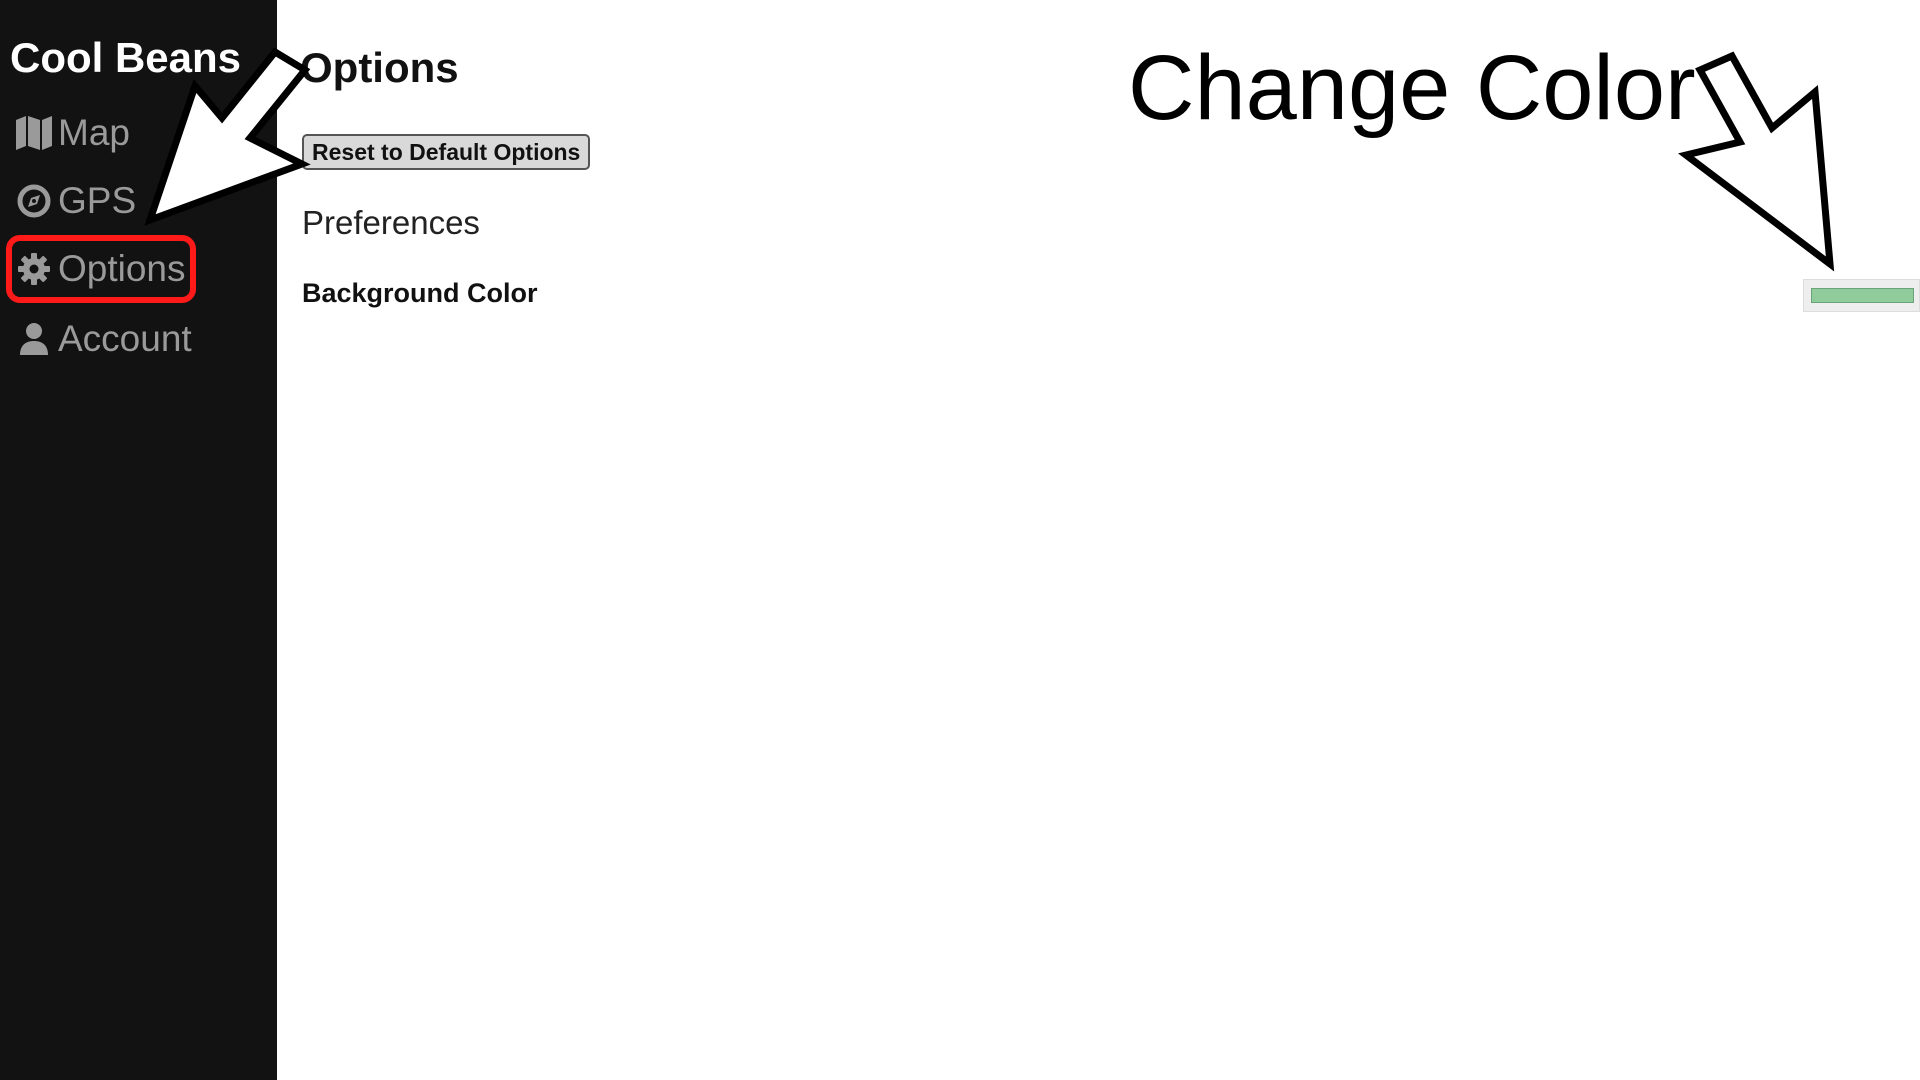 Image resolution: width=1920 pixels, height=1080 pixels. Describe the element at coordinates (94, 132) in the screenshot. I see `sidebar-item-label: Map` at that location.